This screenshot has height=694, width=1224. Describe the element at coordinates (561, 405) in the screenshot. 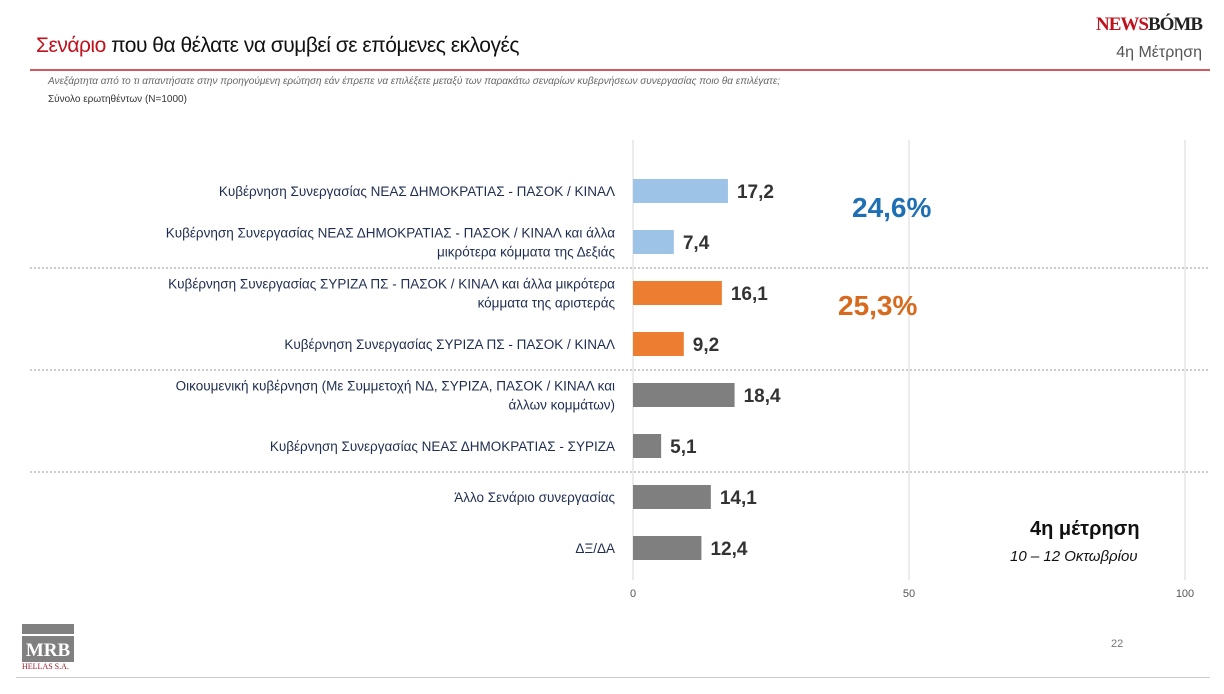

I see `category-label: άλλων κομμάτων)` at that location.